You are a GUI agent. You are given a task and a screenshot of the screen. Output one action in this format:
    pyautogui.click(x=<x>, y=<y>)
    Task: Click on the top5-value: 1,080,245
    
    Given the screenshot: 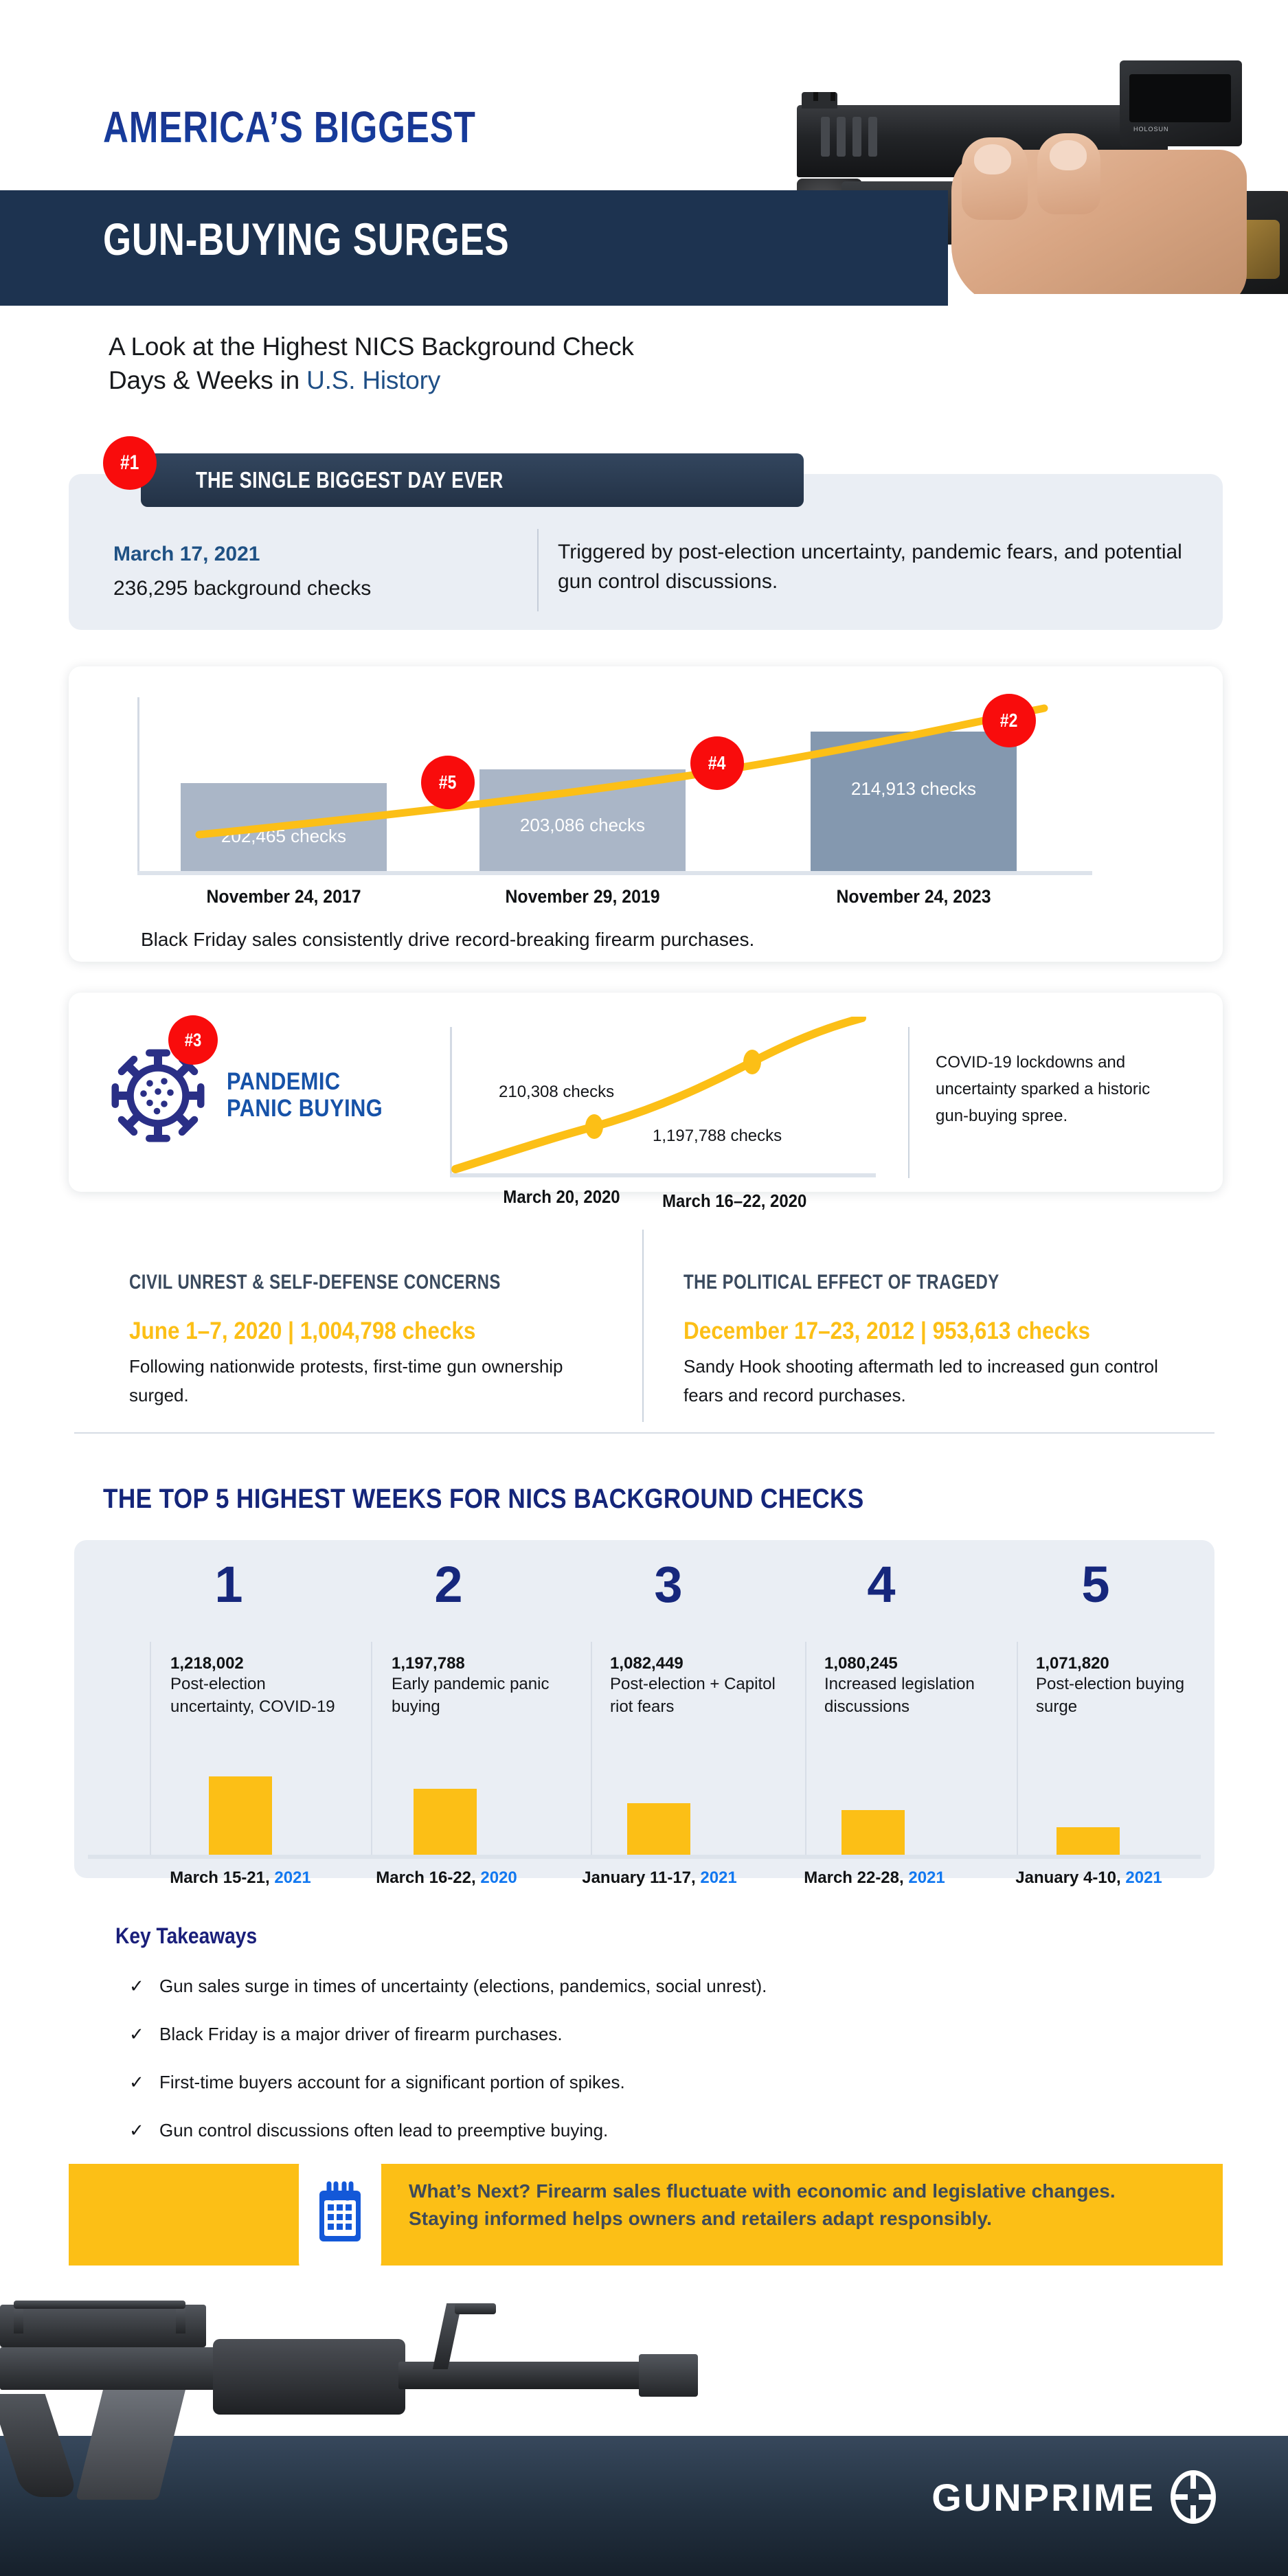 What is the action you would take?
    pyautogui.click(x=861, y=1663)
    